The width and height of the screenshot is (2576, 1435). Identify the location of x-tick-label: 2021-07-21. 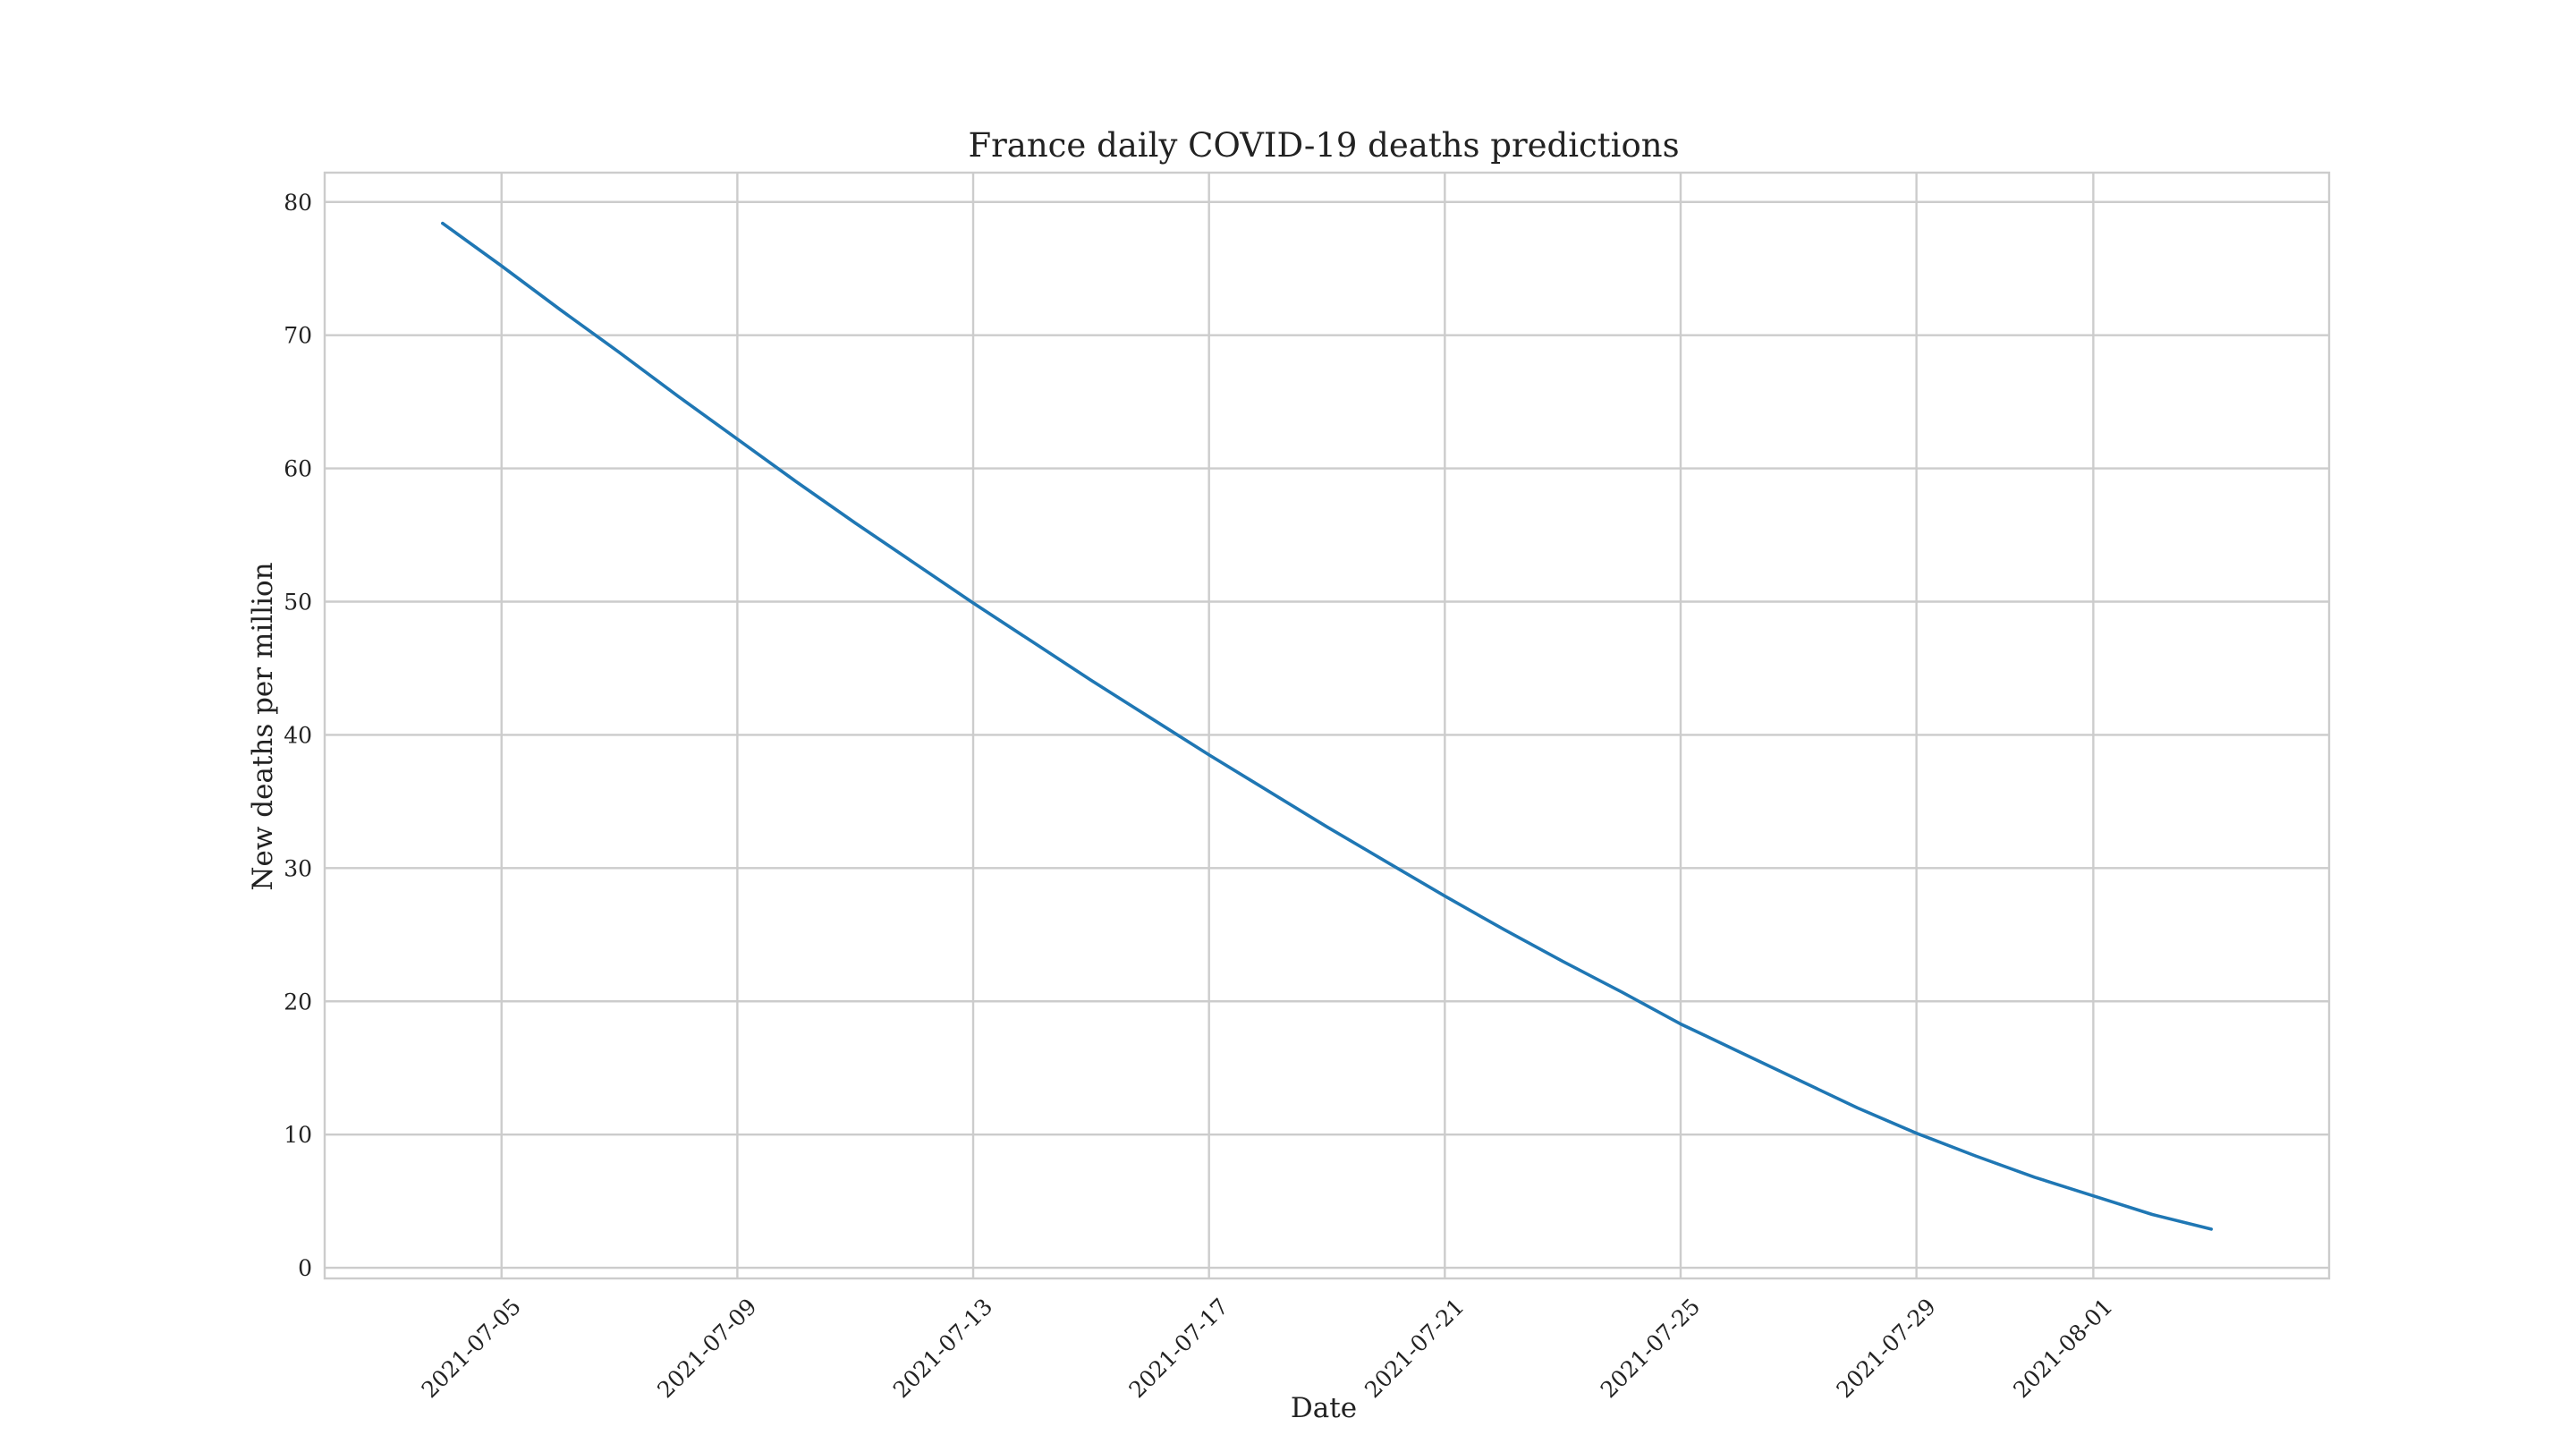
(1414, 1348).